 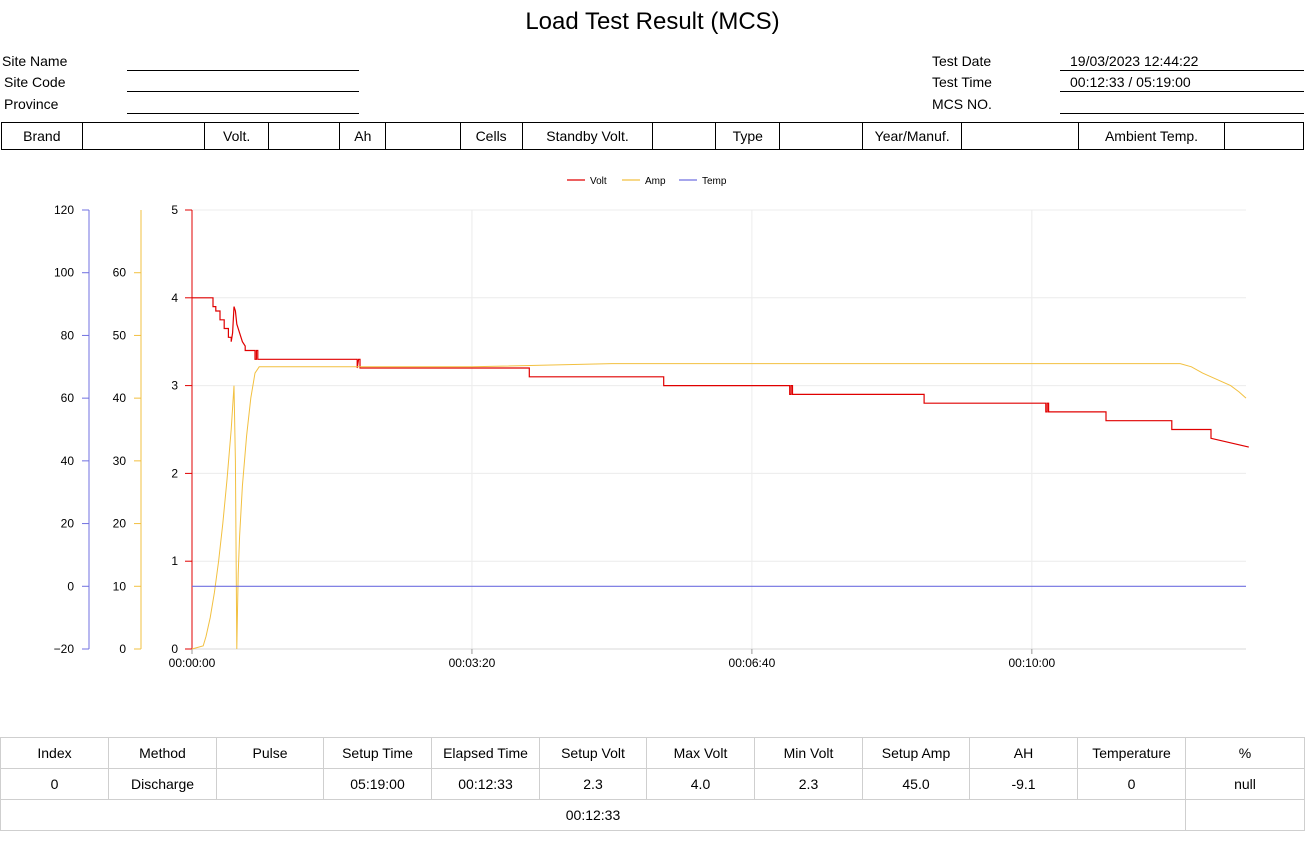 What do you see at coordinates (720, 372) in the screenshot?
I see `series-line-volt` at bounding box center [720, 372].